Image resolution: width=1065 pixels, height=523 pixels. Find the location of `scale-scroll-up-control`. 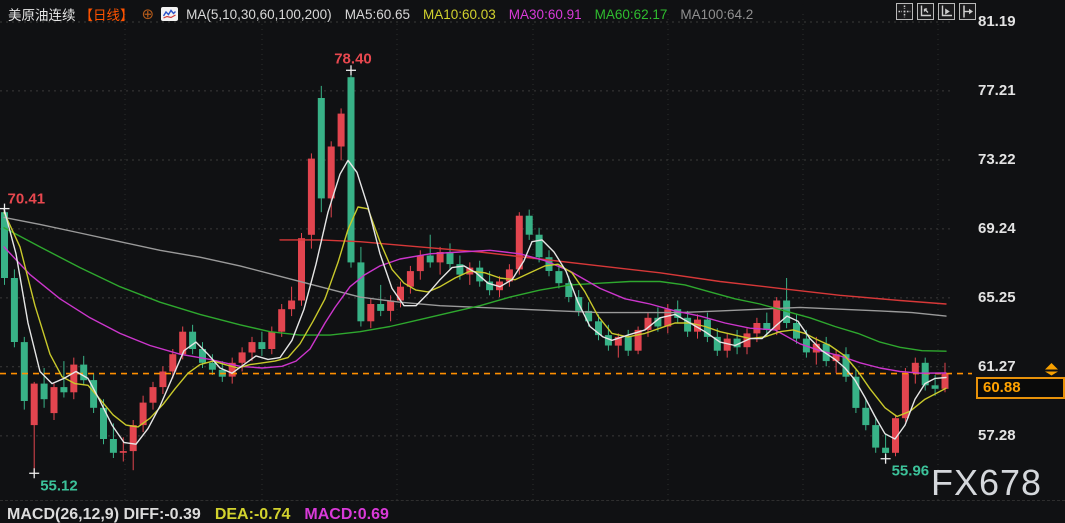

scale-scroll-up-control is located at coordinates (1051, 372).